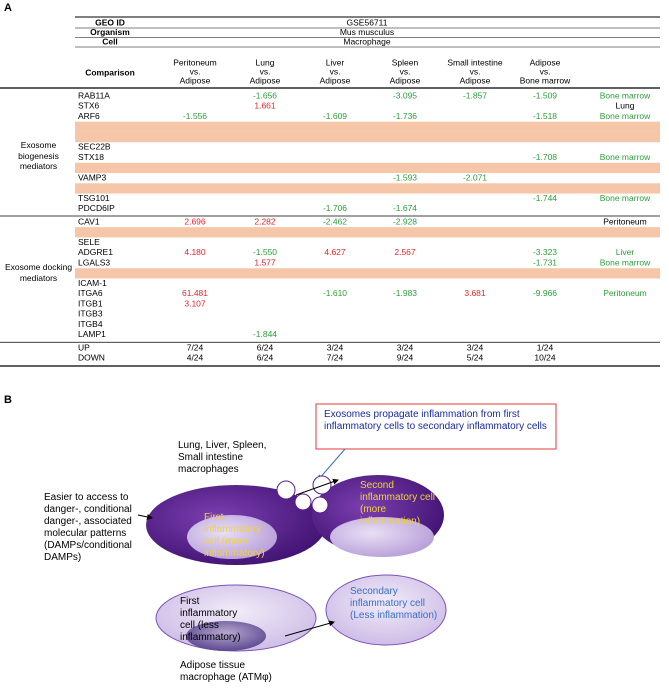 The width and height of the screenshot is (669, 697). I want to click on value: -1.744, so click(545, 198).